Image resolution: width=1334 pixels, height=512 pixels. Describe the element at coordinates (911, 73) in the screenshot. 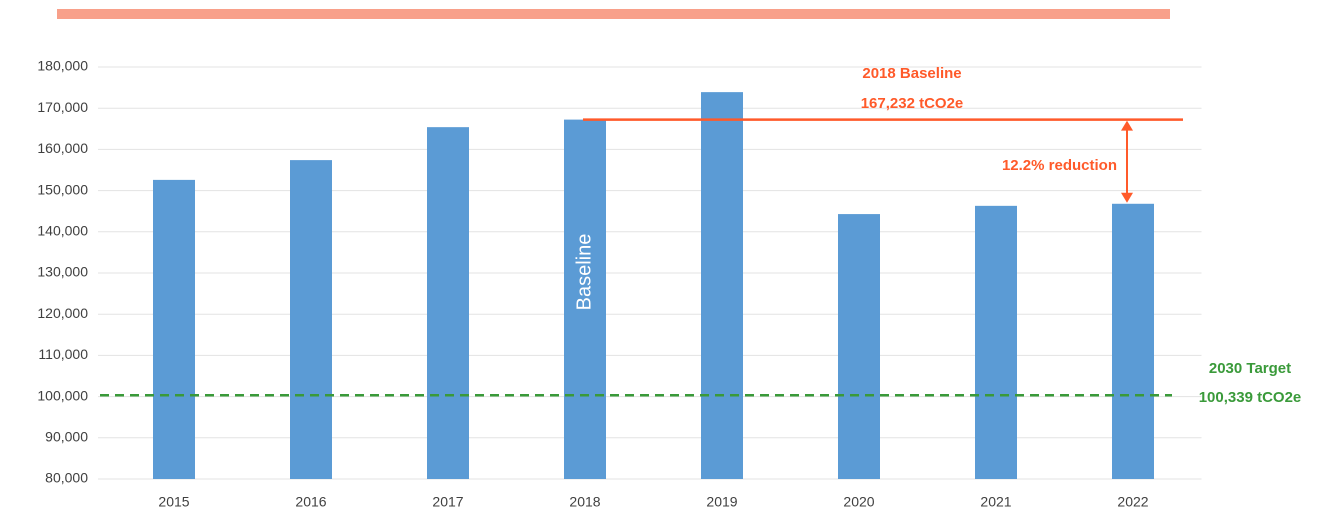

I see `baseline-title: 2018 Baseline` at that location.